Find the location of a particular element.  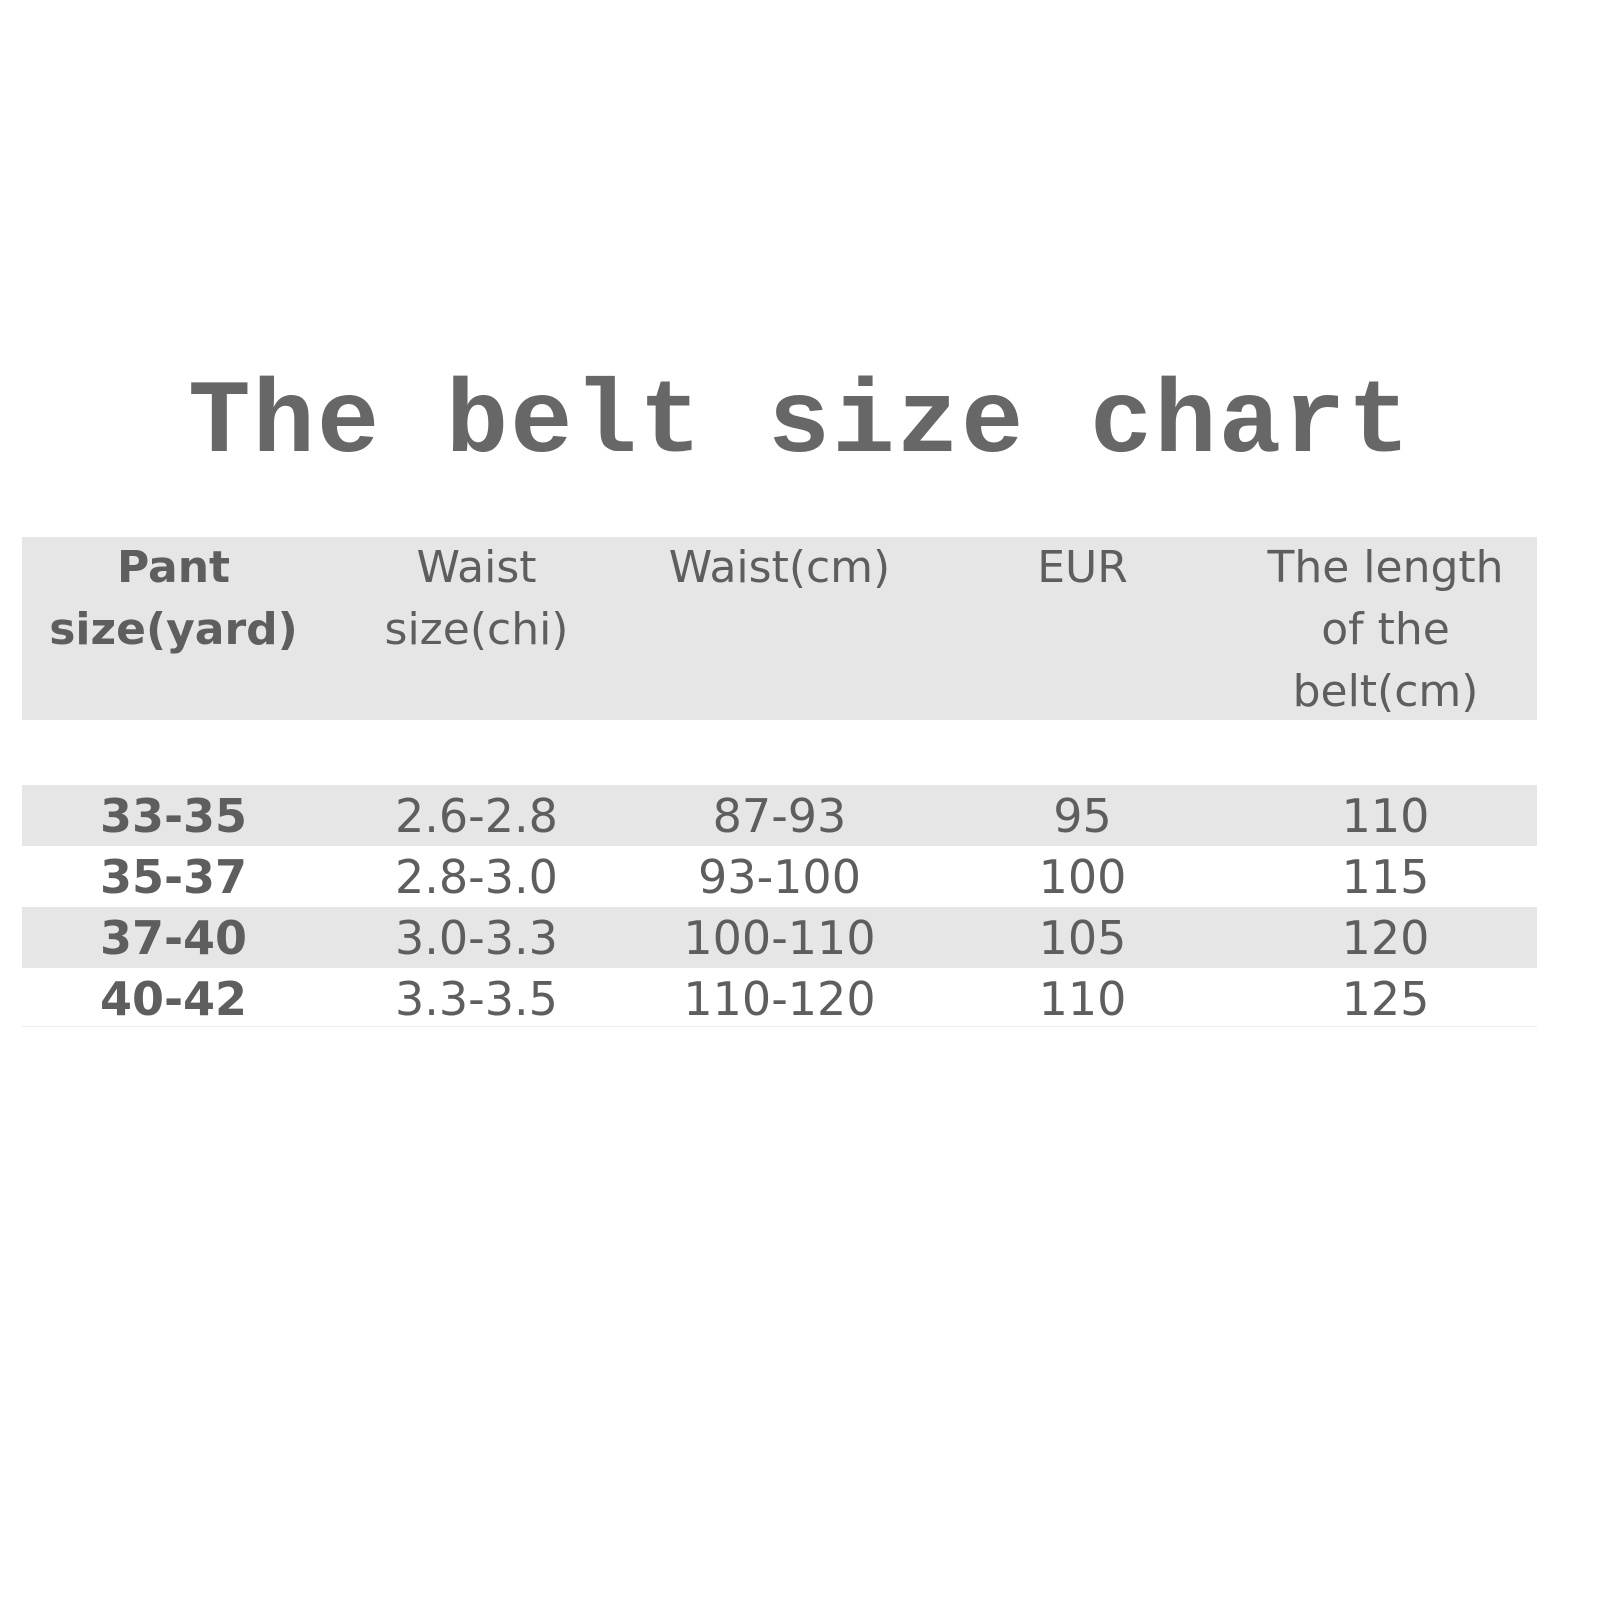

table-row: 37-40 3.0-3.3 100-110 105 120 is located at coordinates (779, 937).